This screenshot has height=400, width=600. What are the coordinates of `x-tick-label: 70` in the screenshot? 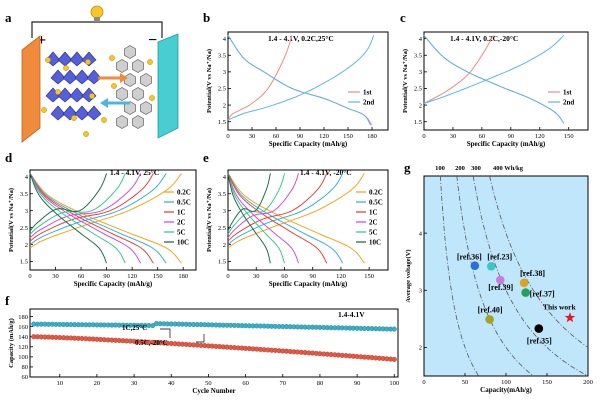 It's located at (283, 383).